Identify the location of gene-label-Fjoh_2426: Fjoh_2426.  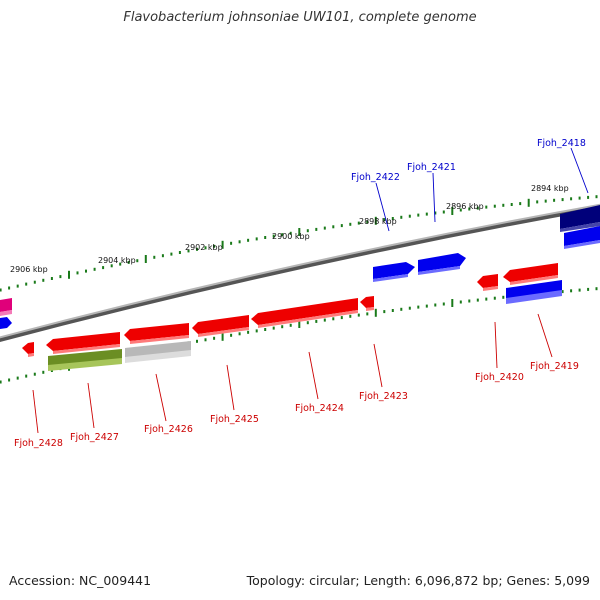
(168, 429).